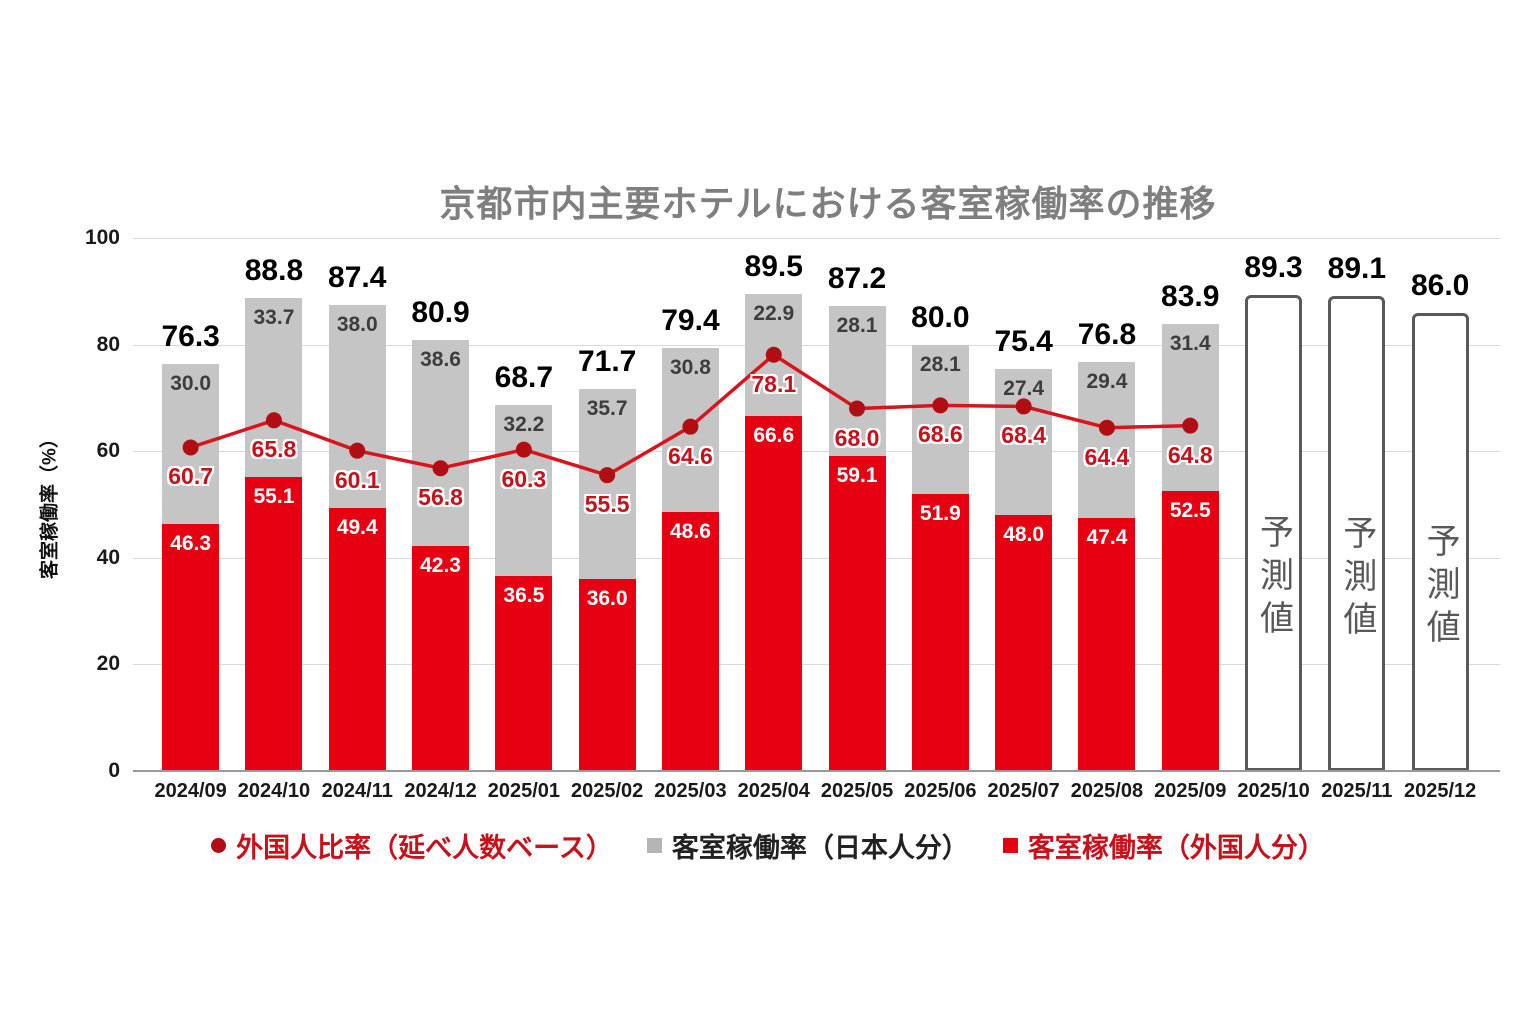 The width and height of the screenshot is (1536, 1024). Describe the element at coordinates (190, 337) in the screenshot. I see `total-value-label: 76.3` at that location.